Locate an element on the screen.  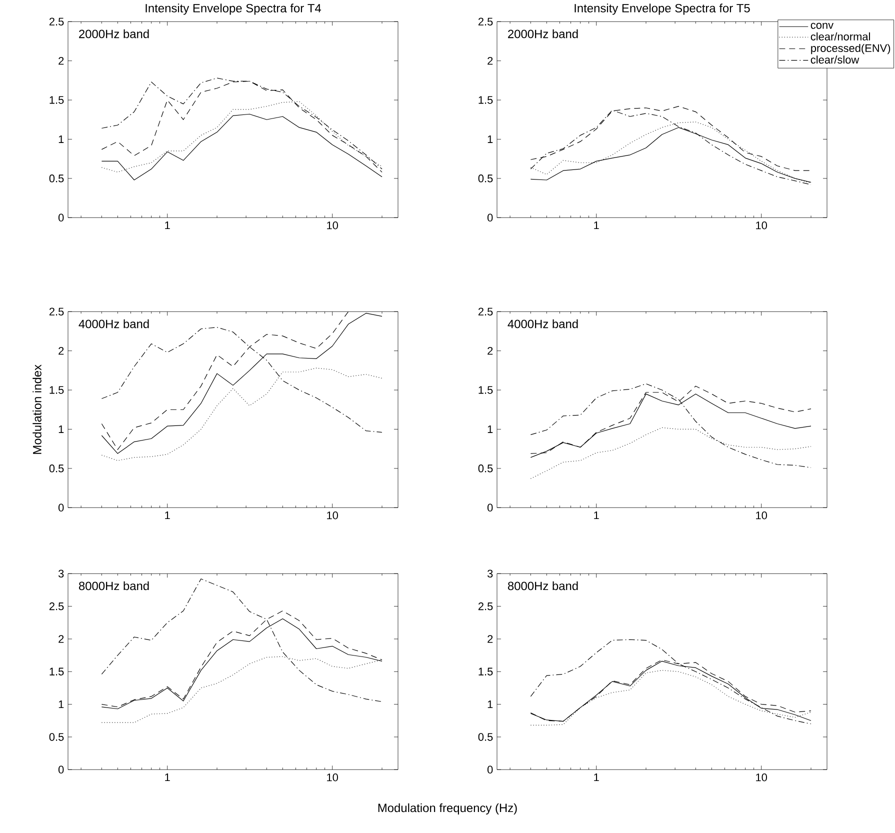
legend-label: conv is located at coordinates (822, 26).